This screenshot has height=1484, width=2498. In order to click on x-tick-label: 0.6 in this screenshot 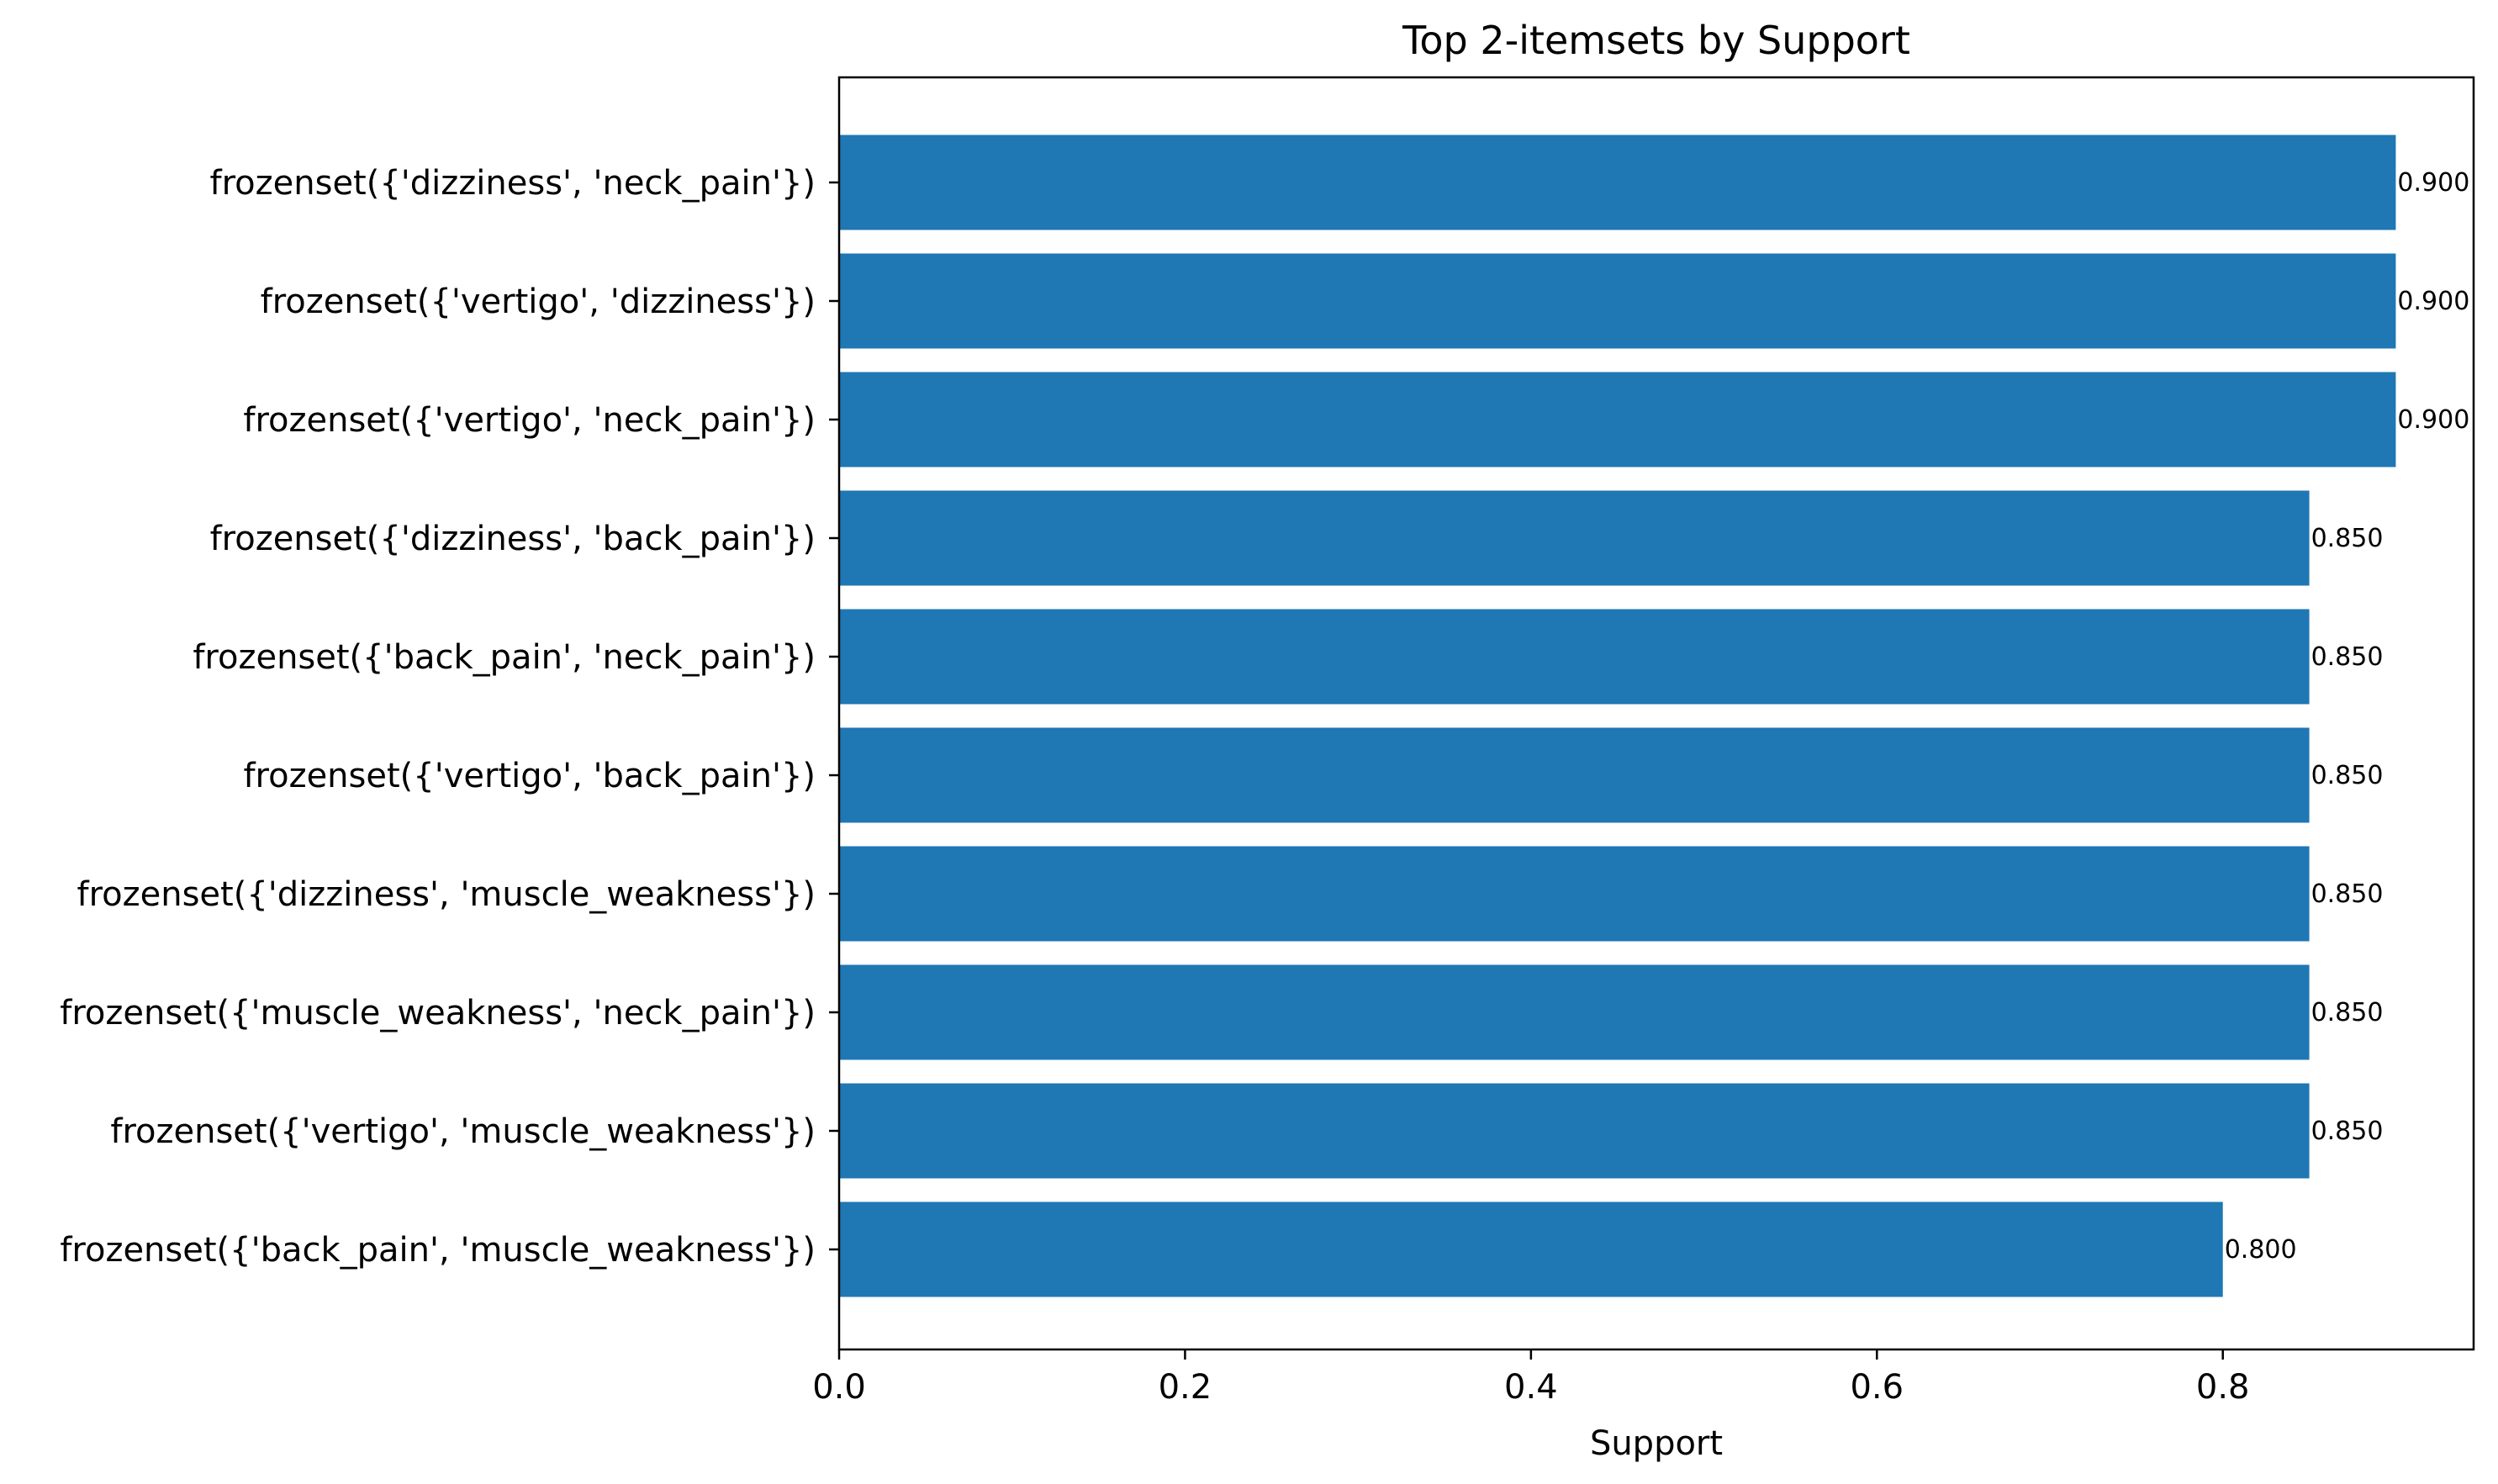, I will do `click(1877, 1387)`.